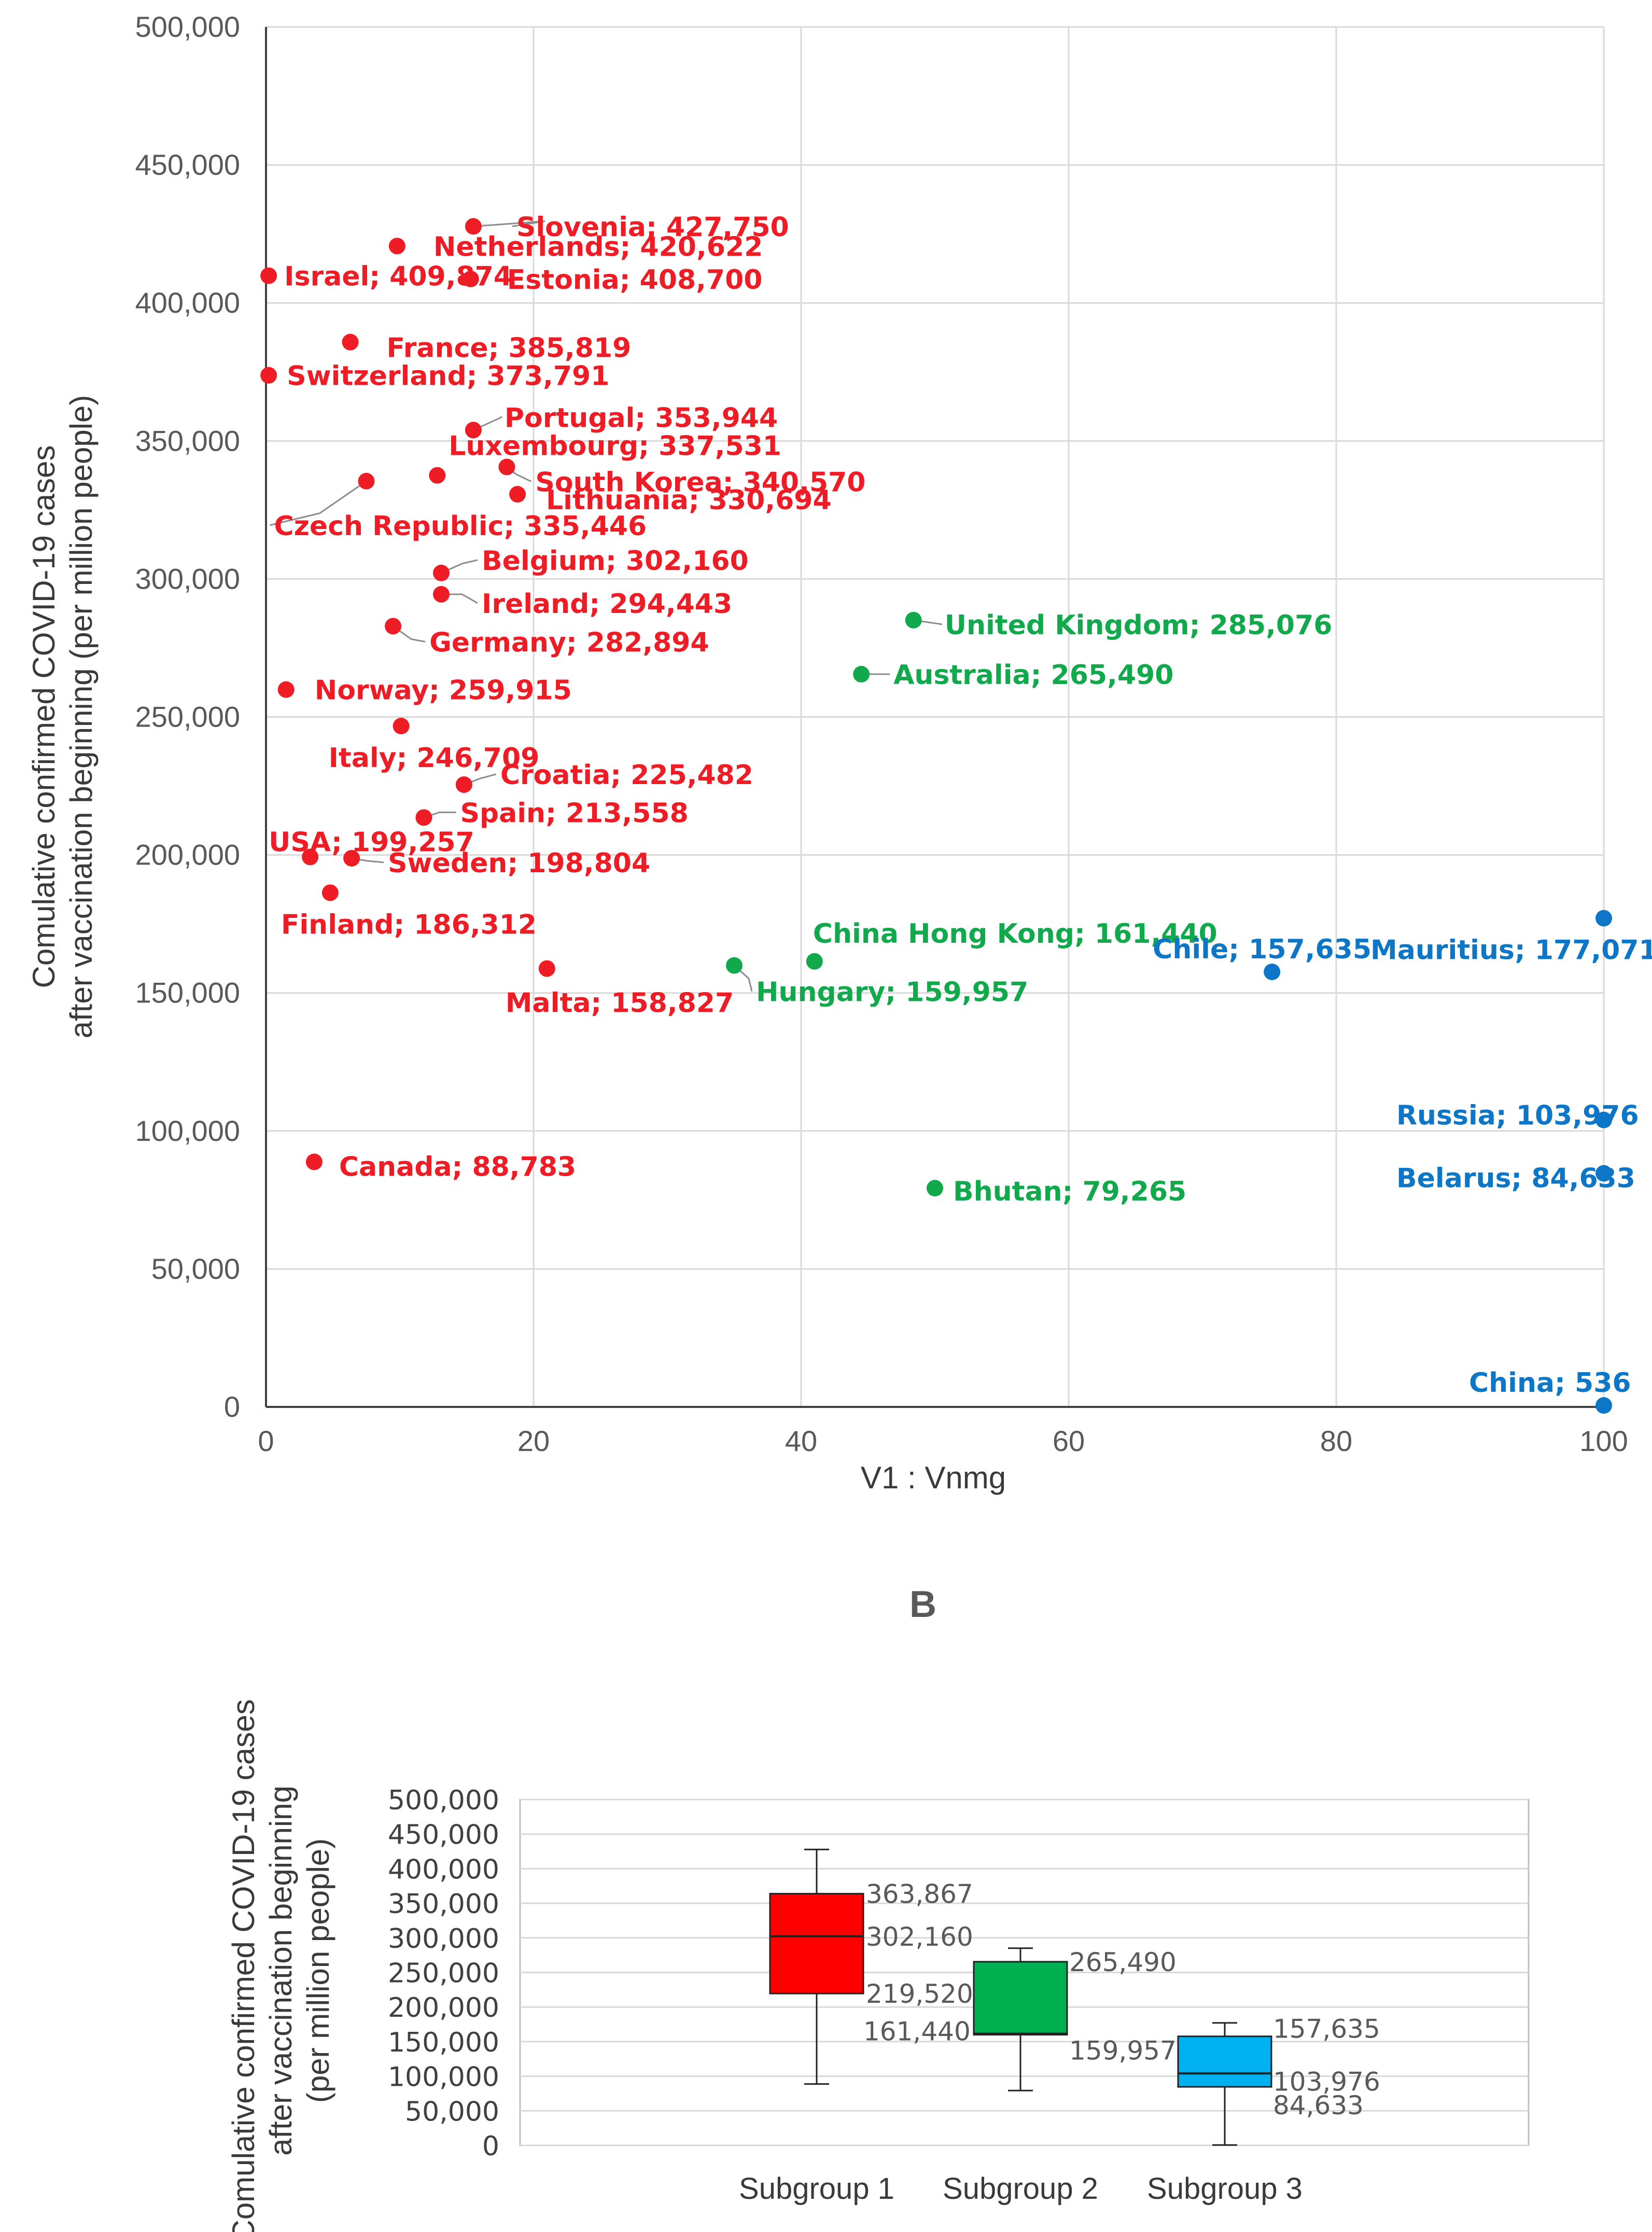  Describe the element at coordinates (641, 418) in the screenshot. I see `point-label: Portugal; 353,944` at that location.